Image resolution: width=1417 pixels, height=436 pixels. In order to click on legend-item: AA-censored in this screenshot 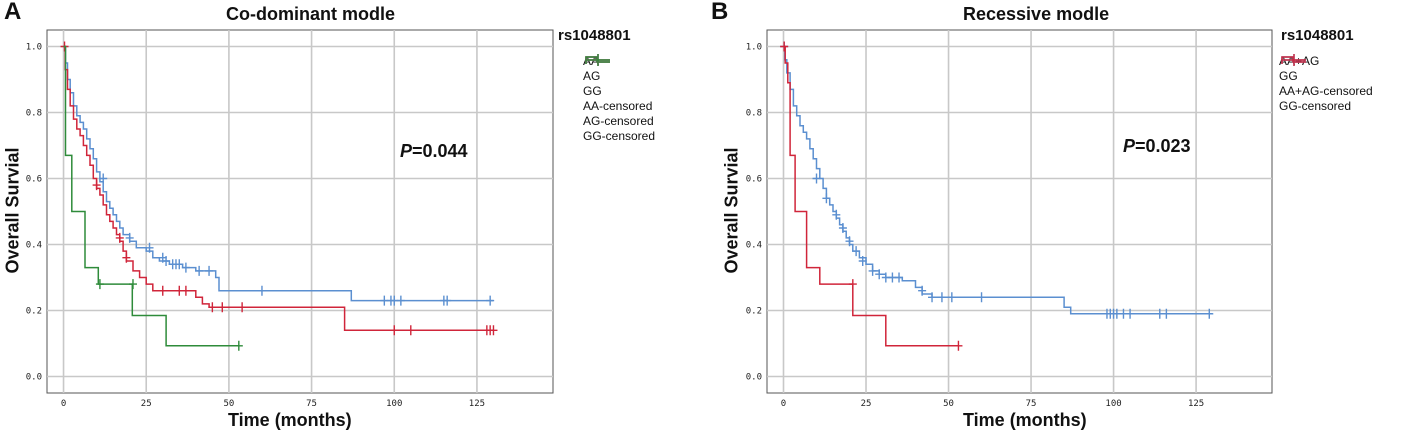, I will do `click(619, 83)`.